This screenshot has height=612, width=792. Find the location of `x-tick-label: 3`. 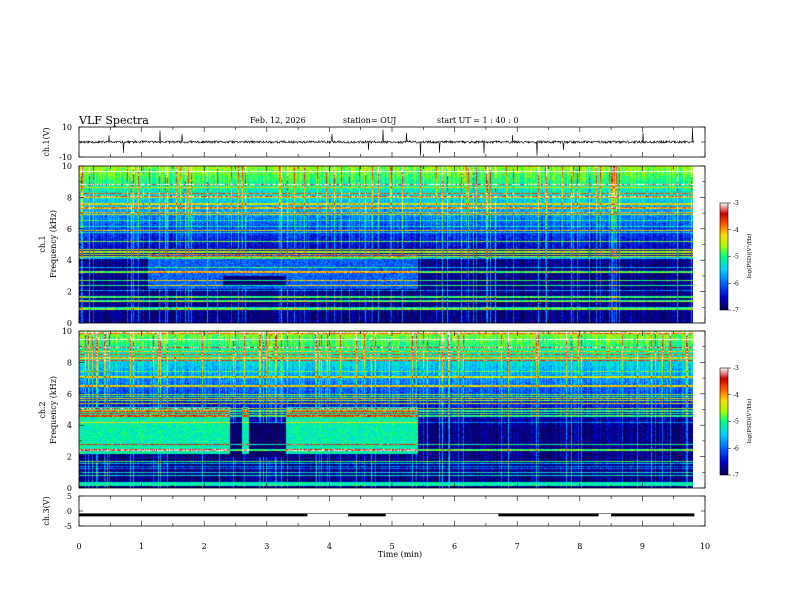

x-tick-label: 3 is located at coordinates (266, 546).